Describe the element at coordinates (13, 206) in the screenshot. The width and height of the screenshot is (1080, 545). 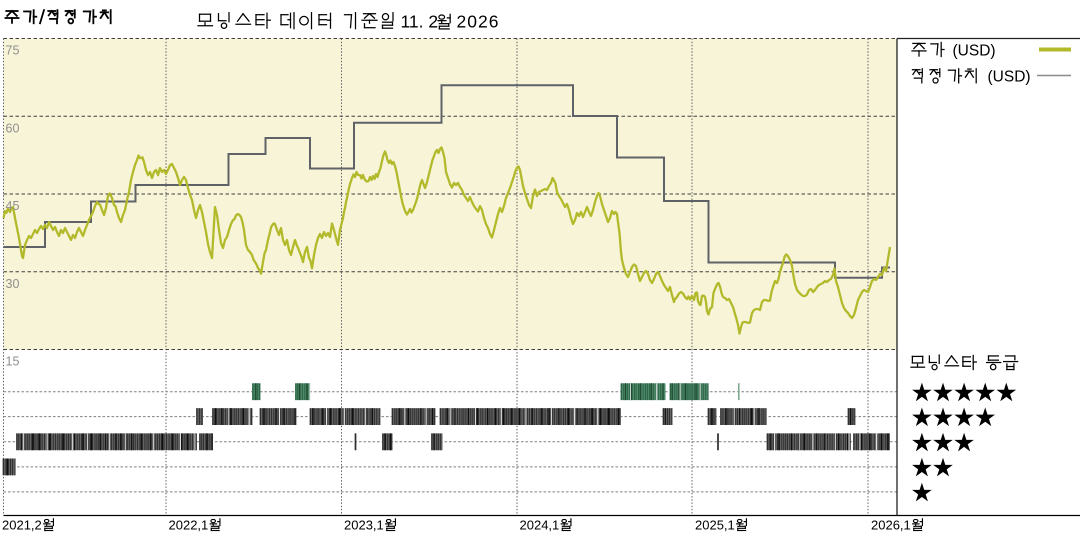
I see `svg-text: 45` at that location.